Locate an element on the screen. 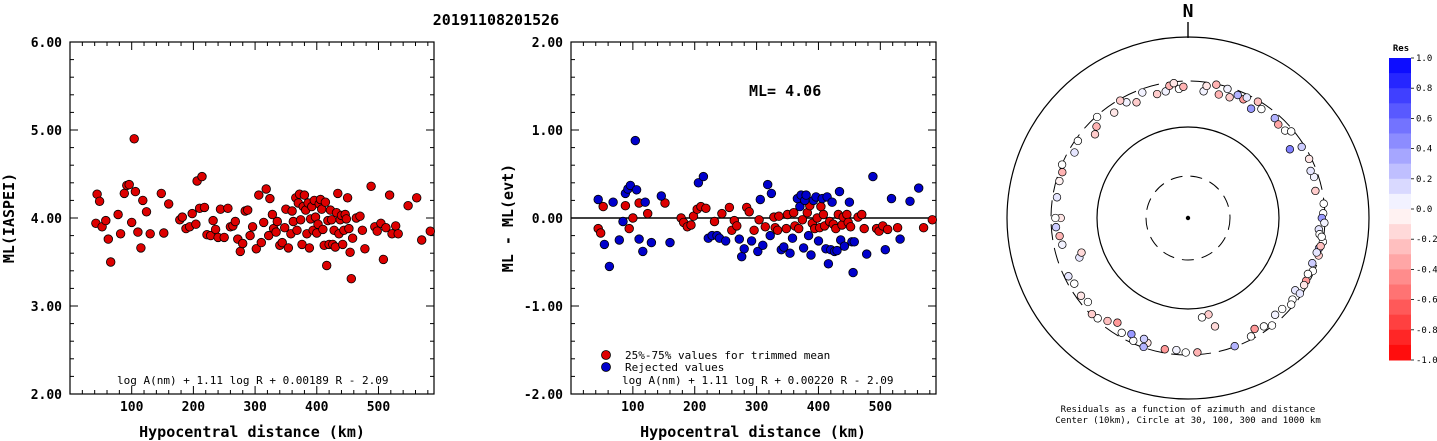 The width and height of the screenshot is (1437, 441). legend-marker-rejected is located at coordinates (606, 367).